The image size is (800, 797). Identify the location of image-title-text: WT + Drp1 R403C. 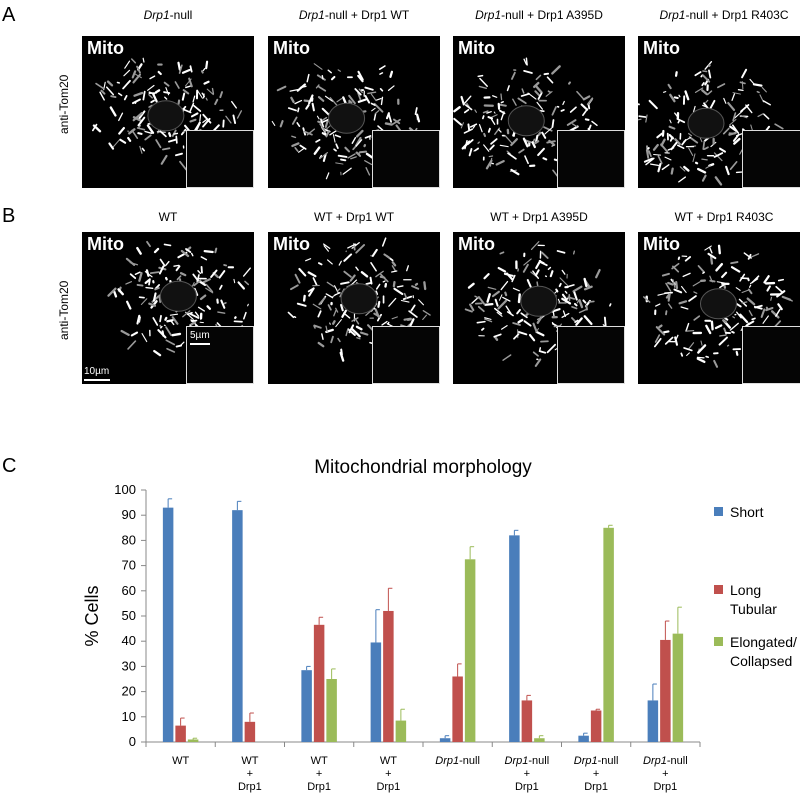
(724, 217).